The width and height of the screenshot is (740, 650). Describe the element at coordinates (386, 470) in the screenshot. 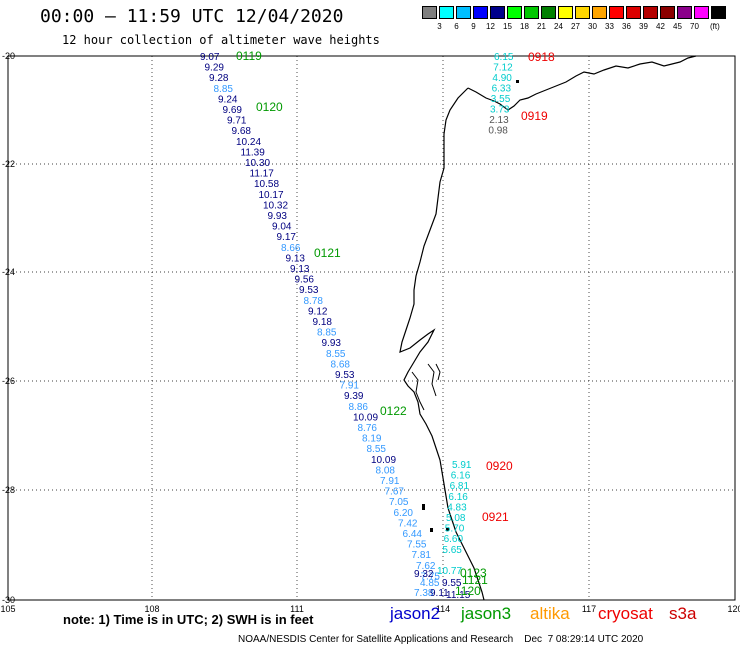

I see `track-value: 8.08` at that location.